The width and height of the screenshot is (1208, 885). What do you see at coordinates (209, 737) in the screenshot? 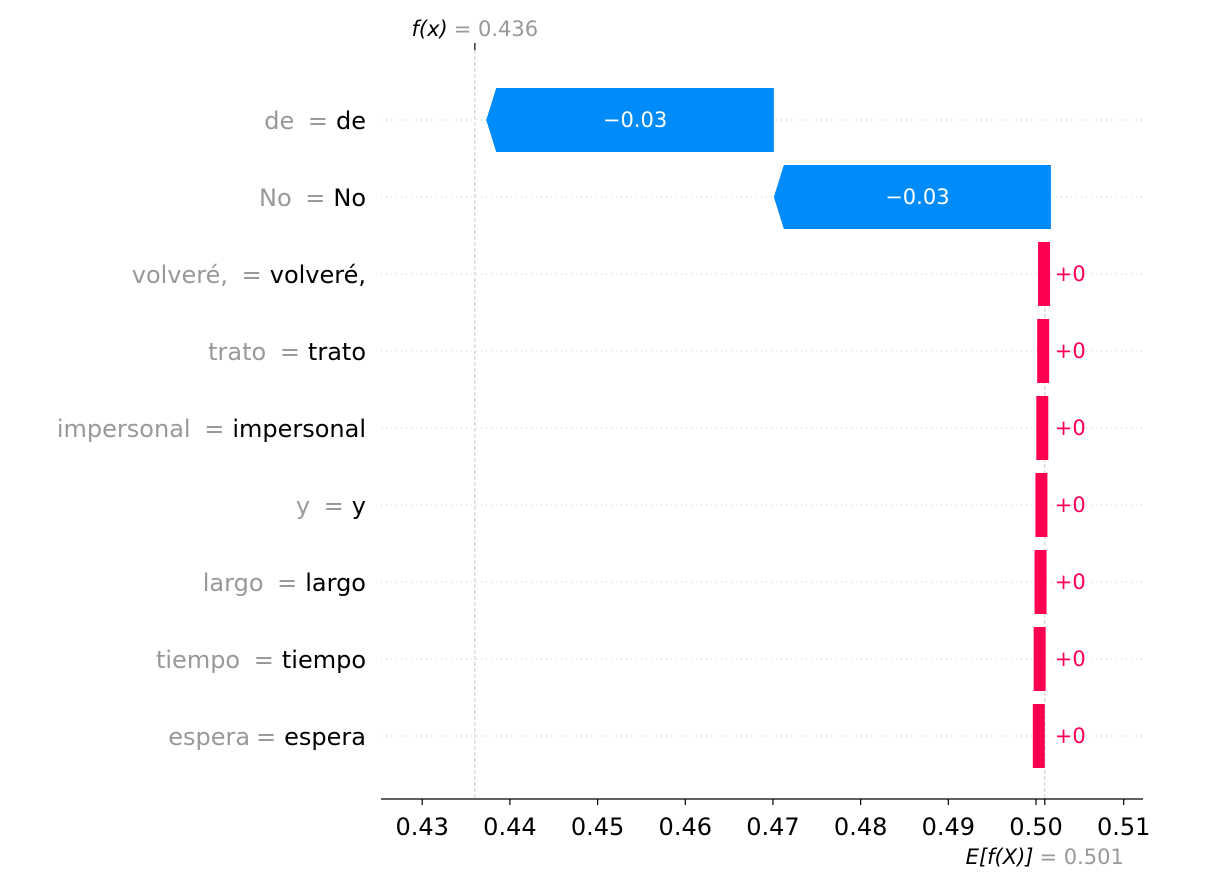
I see `feature-name: espera` at bounding box center [209, 737].